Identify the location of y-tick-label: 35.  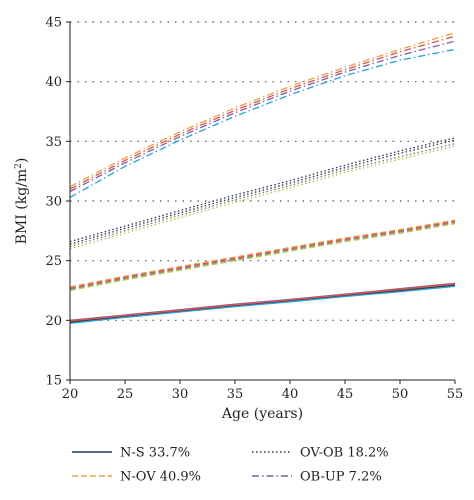
(53, 142).